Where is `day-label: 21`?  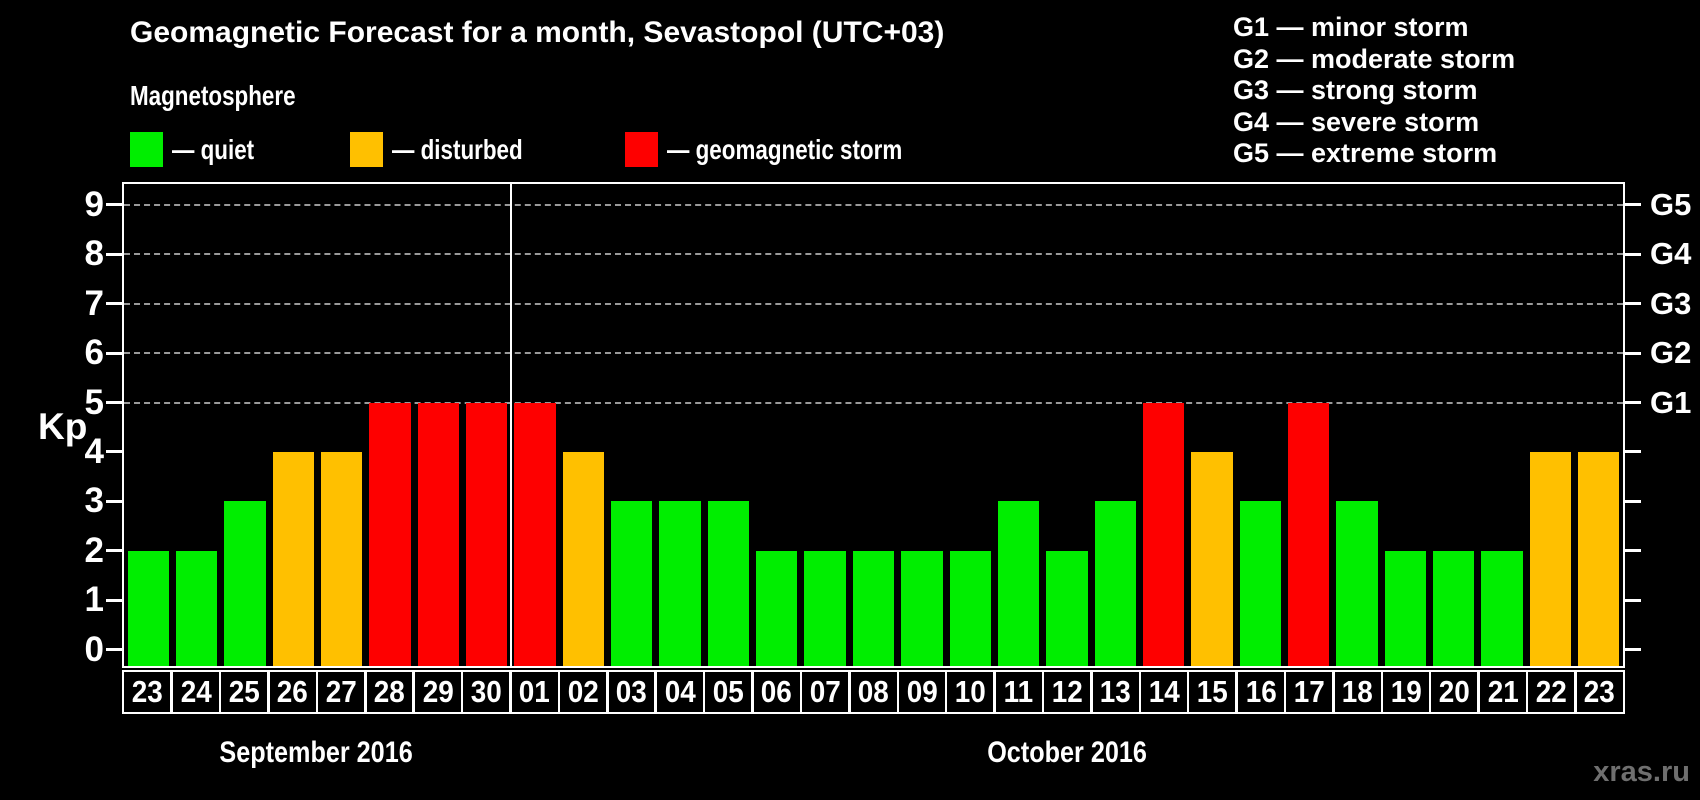 day-label: 21 is located at coordinates (1503, 691).